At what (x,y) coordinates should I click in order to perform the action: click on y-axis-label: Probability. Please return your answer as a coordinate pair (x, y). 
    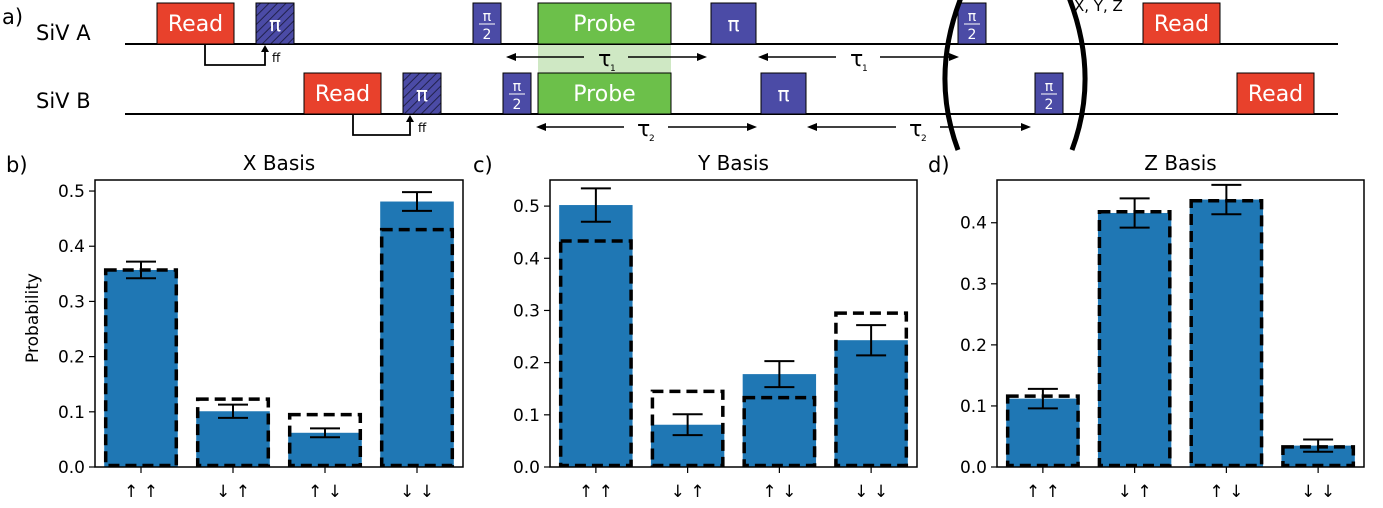
    Looking at the image, I should click on (33, 318).